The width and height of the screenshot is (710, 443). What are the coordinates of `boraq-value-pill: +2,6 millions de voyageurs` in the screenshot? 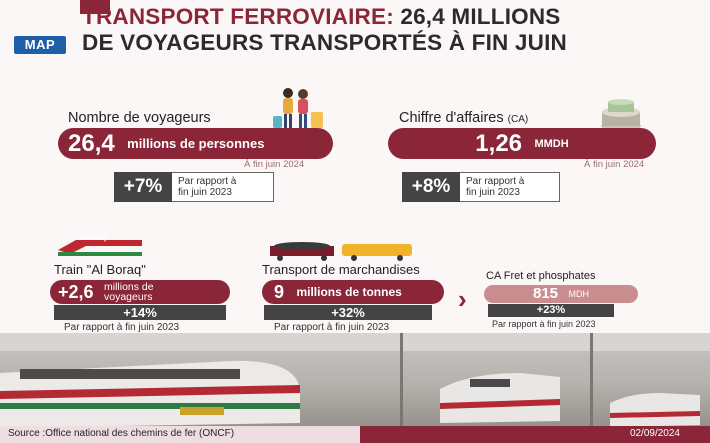 It's located at (140, 292).